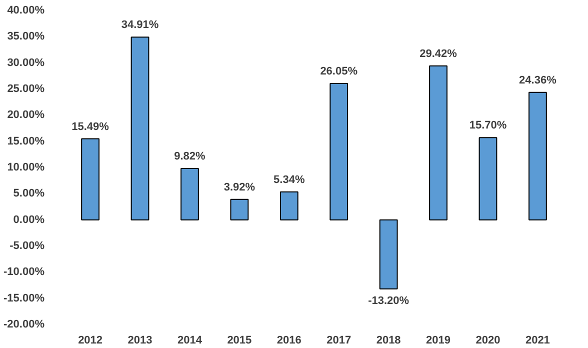  What do you see at coordinates (140, 340) in the screenshot?
I see `x-tick-label: 2013` at bounding box center [140, 340].